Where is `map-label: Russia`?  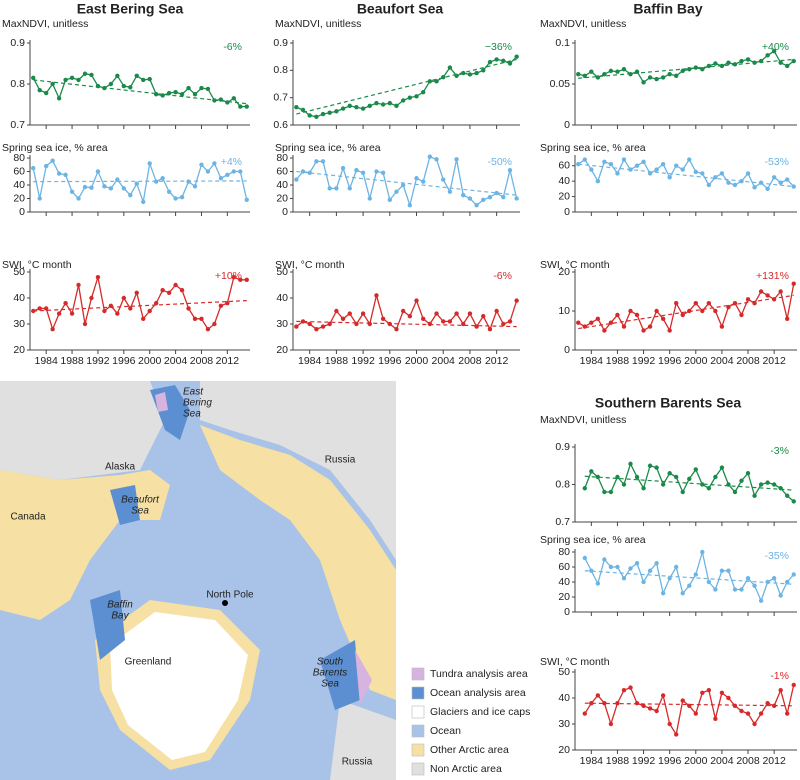
map-label: Russia is located at coordinates (340, 460).